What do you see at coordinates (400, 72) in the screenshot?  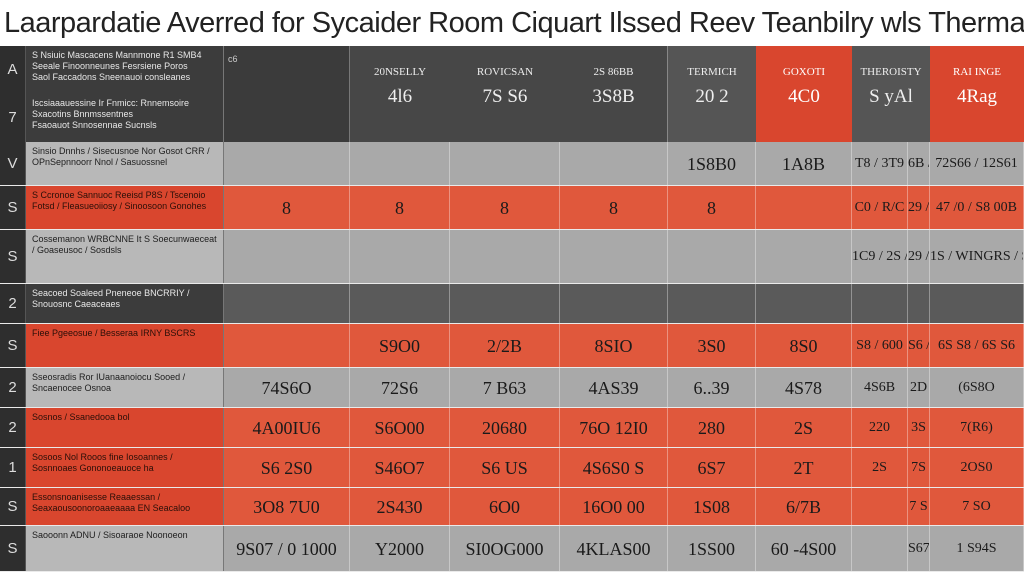 I see `column-header-top: 20NSELLY` at bounding box center [400, 72].